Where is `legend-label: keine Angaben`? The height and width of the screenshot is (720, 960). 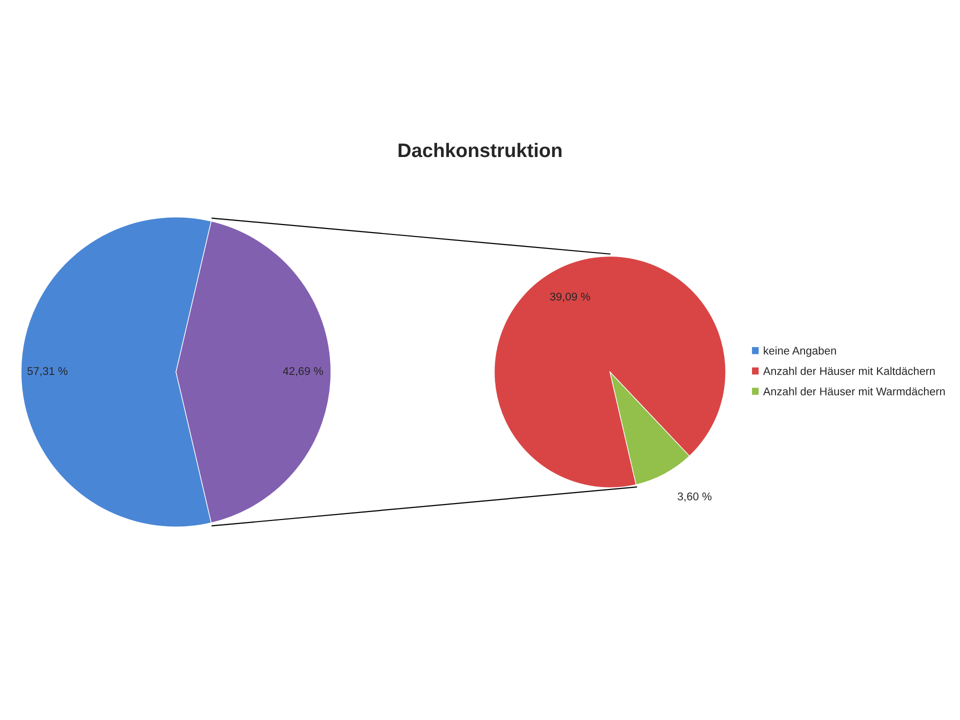
legend-label: keine Angaben is located at coordinates (800, 351).